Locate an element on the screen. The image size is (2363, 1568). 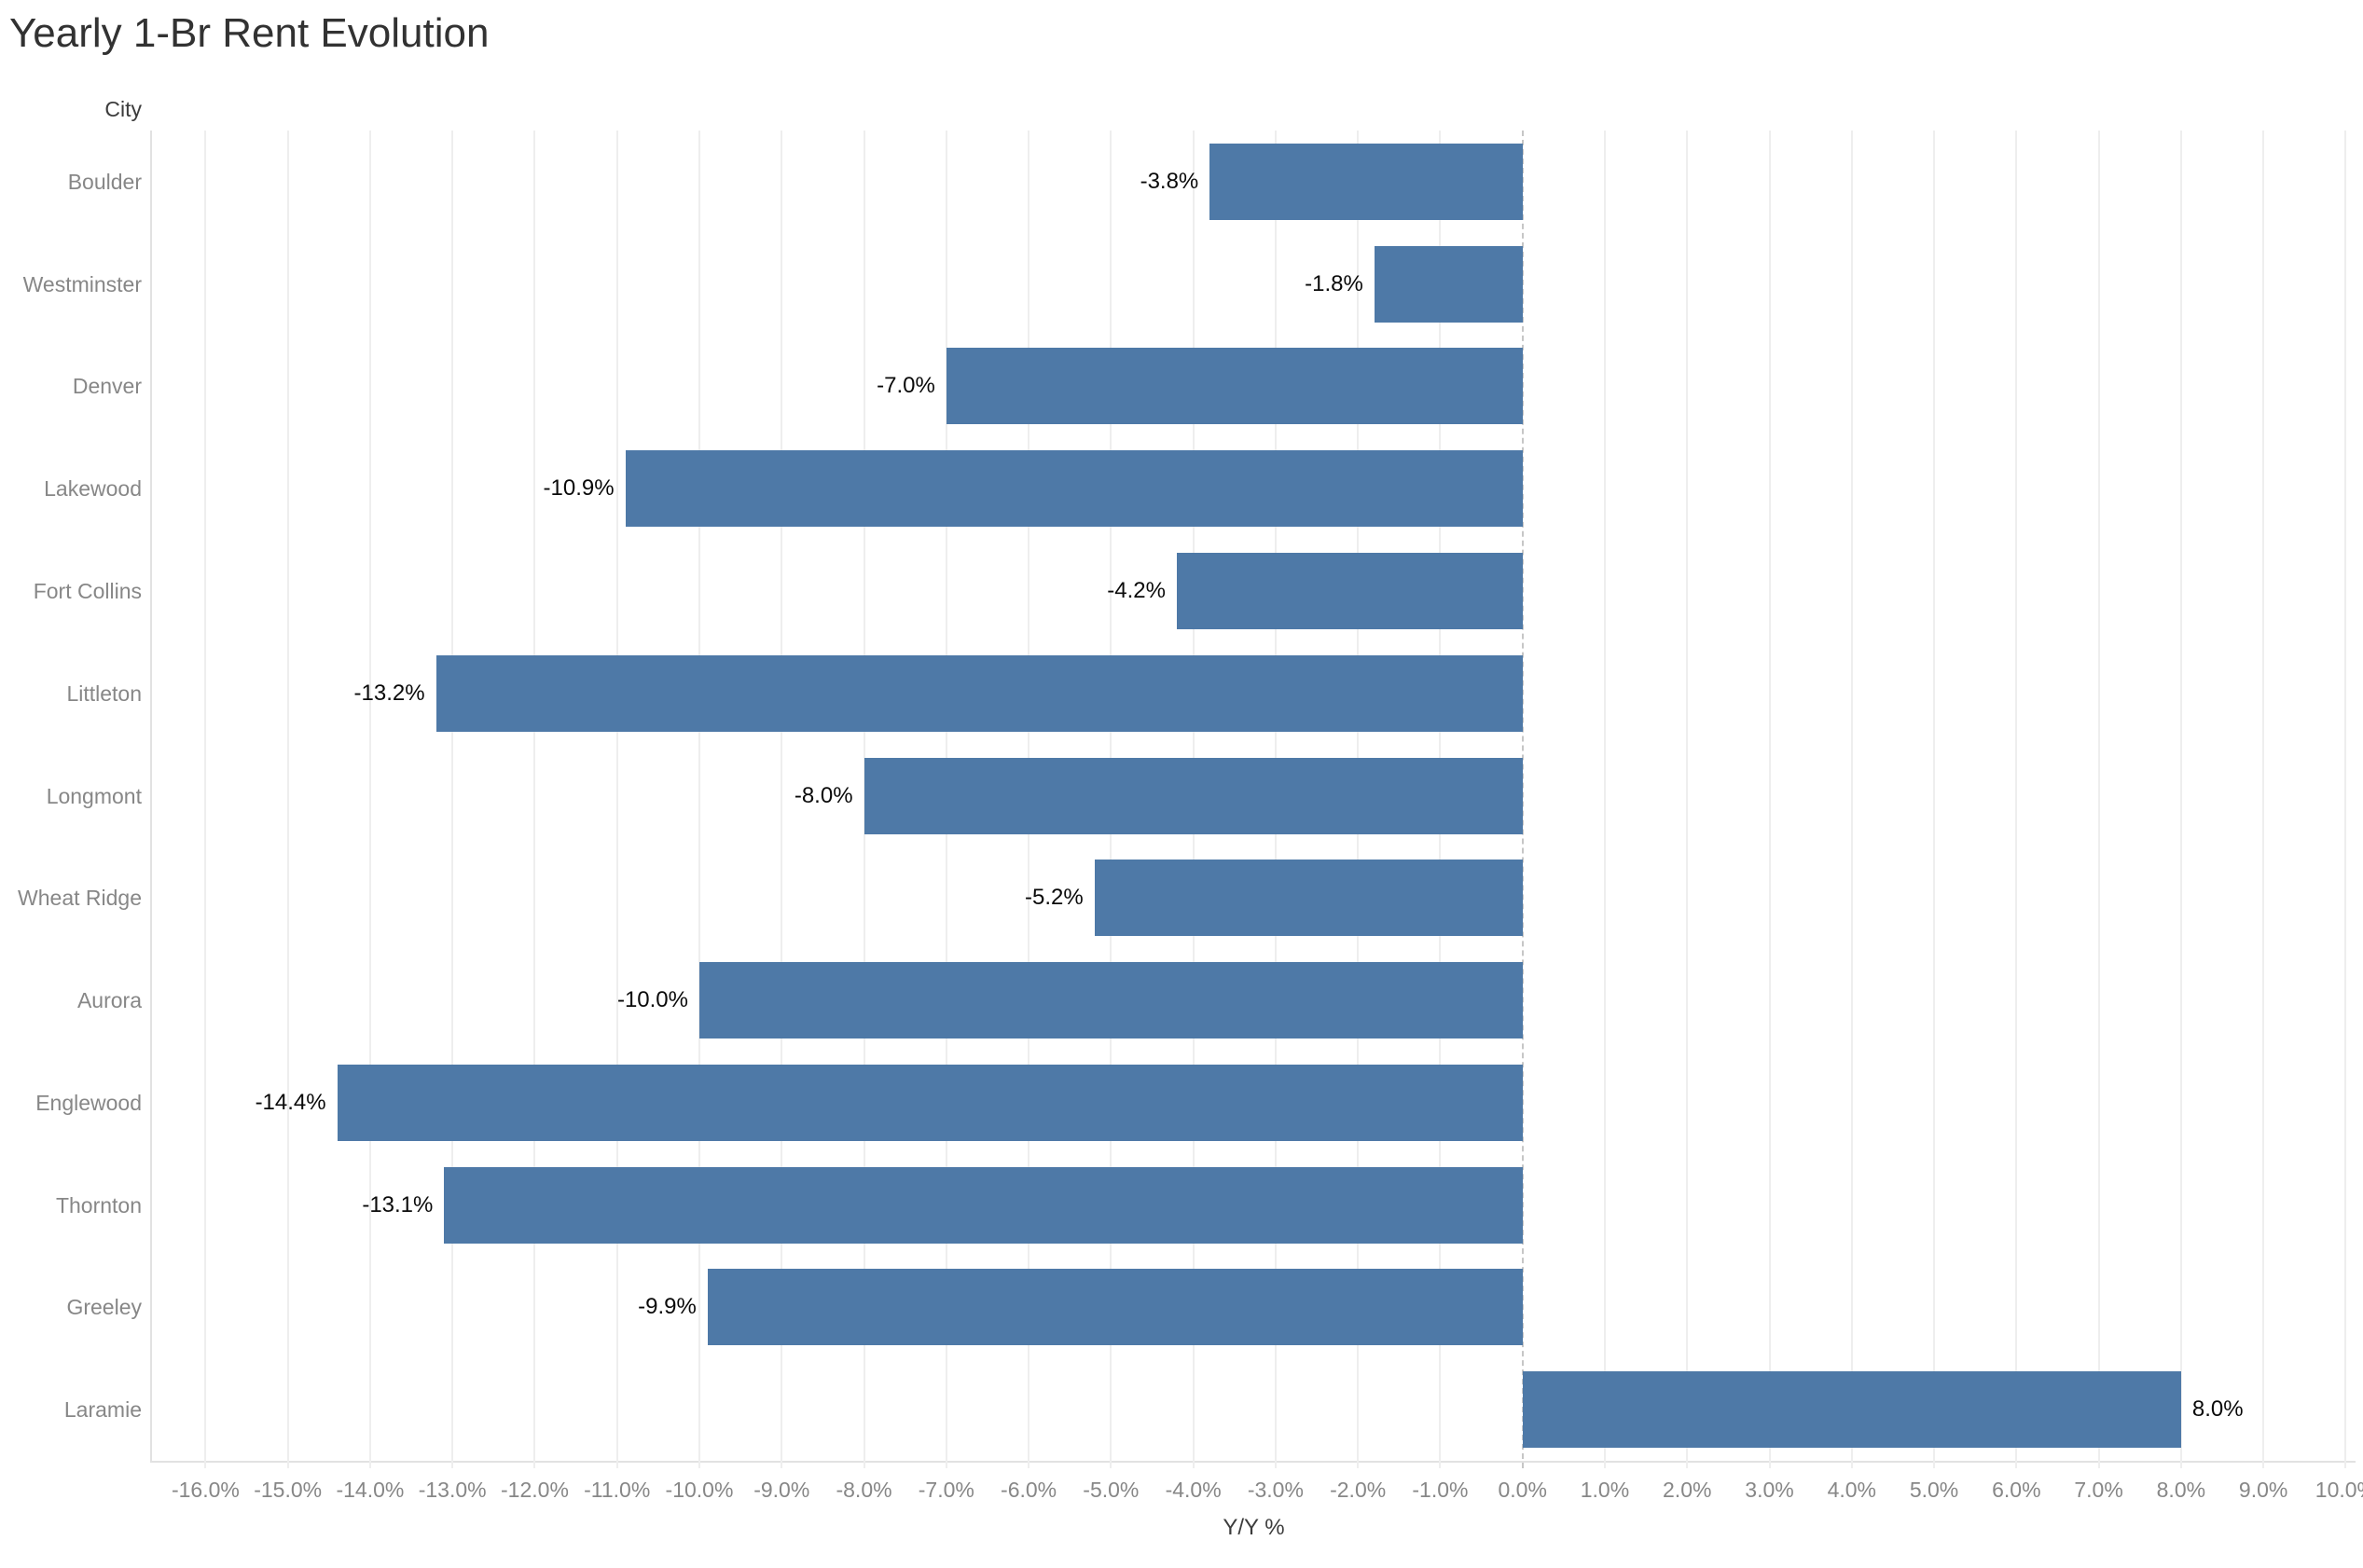
y-tick-label-lakewood: Lakewood is located at coordinates (93, 489).